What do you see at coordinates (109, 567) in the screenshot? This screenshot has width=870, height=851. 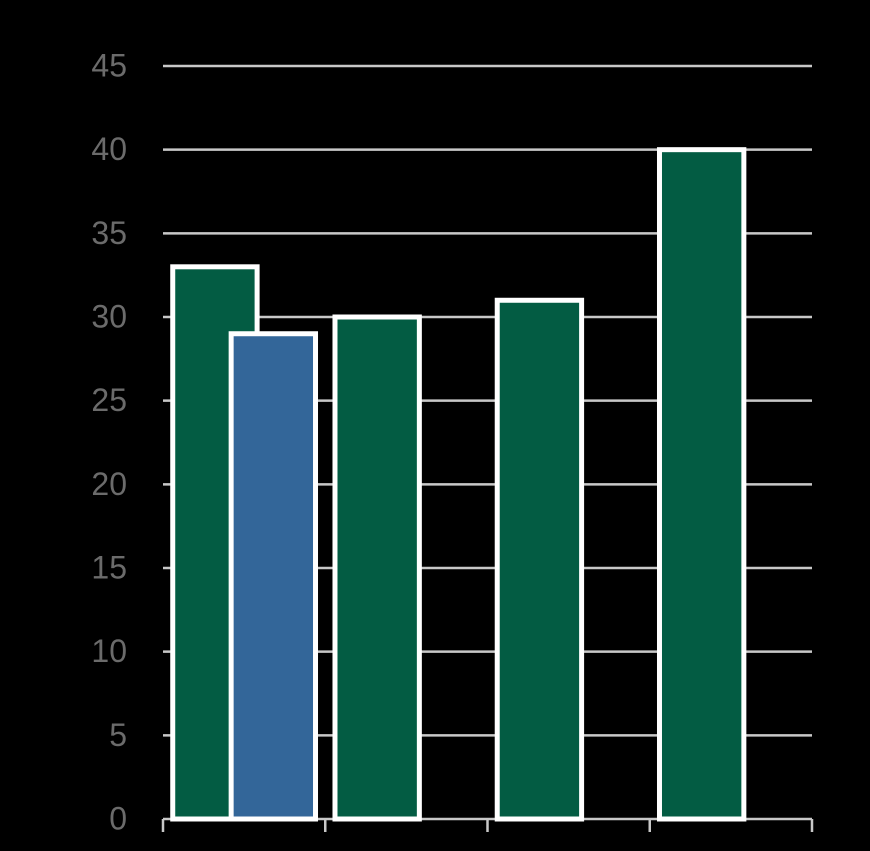 I see `y-tick-label: 15` at bounding box center [109, 567].